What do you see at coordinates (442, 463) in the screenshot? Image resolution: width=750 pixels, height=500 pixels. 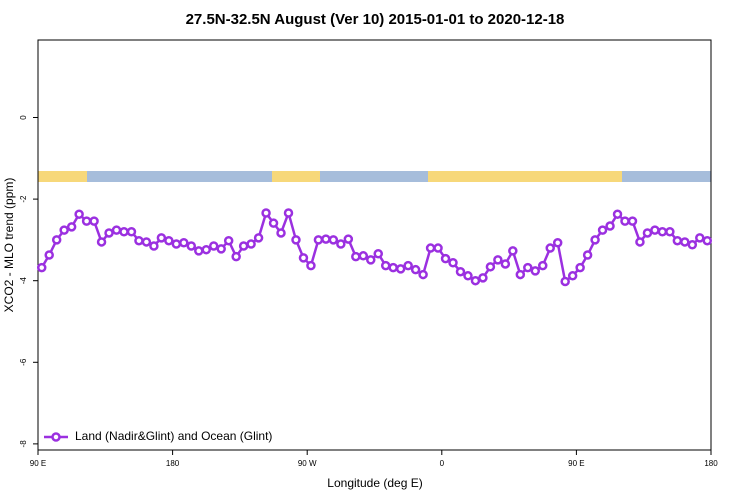 I see `x-tick-label: 0` at bounding box center [442, 463].